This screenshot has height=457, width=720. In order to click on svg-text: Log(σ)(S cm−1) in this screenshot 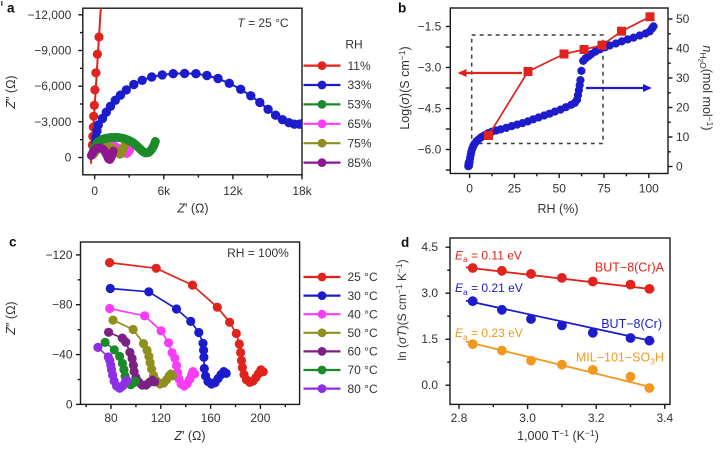, I will do `click(404, 87)`.